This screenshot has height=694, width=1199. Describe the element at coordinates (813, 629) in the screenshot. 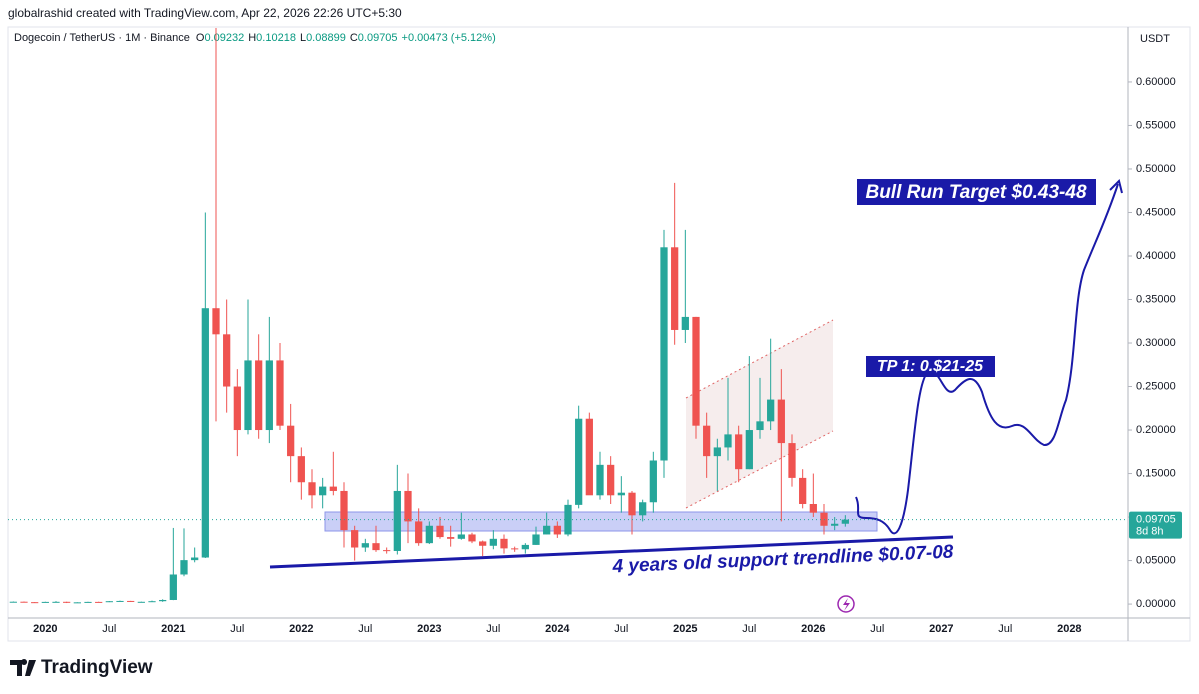

I see `x-tick-label: 2026` at that location.